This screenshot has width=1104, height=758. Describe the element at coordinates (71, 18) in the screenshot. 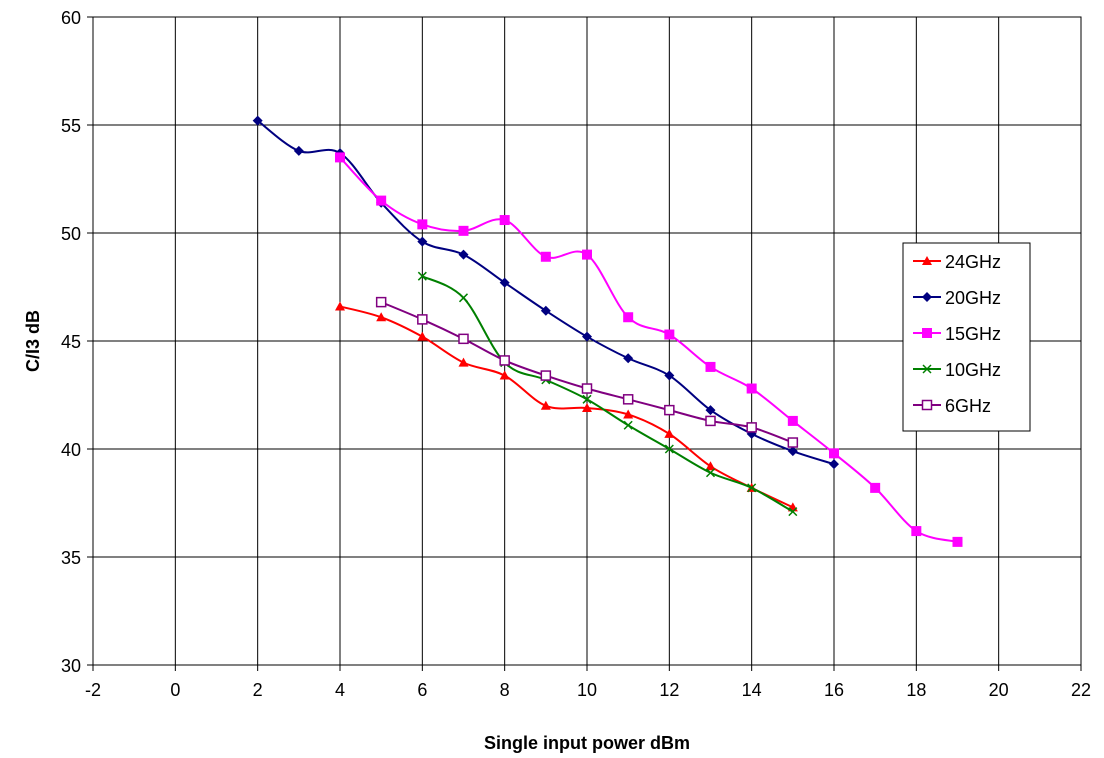

I see `y-tick-label: 60` at that location.